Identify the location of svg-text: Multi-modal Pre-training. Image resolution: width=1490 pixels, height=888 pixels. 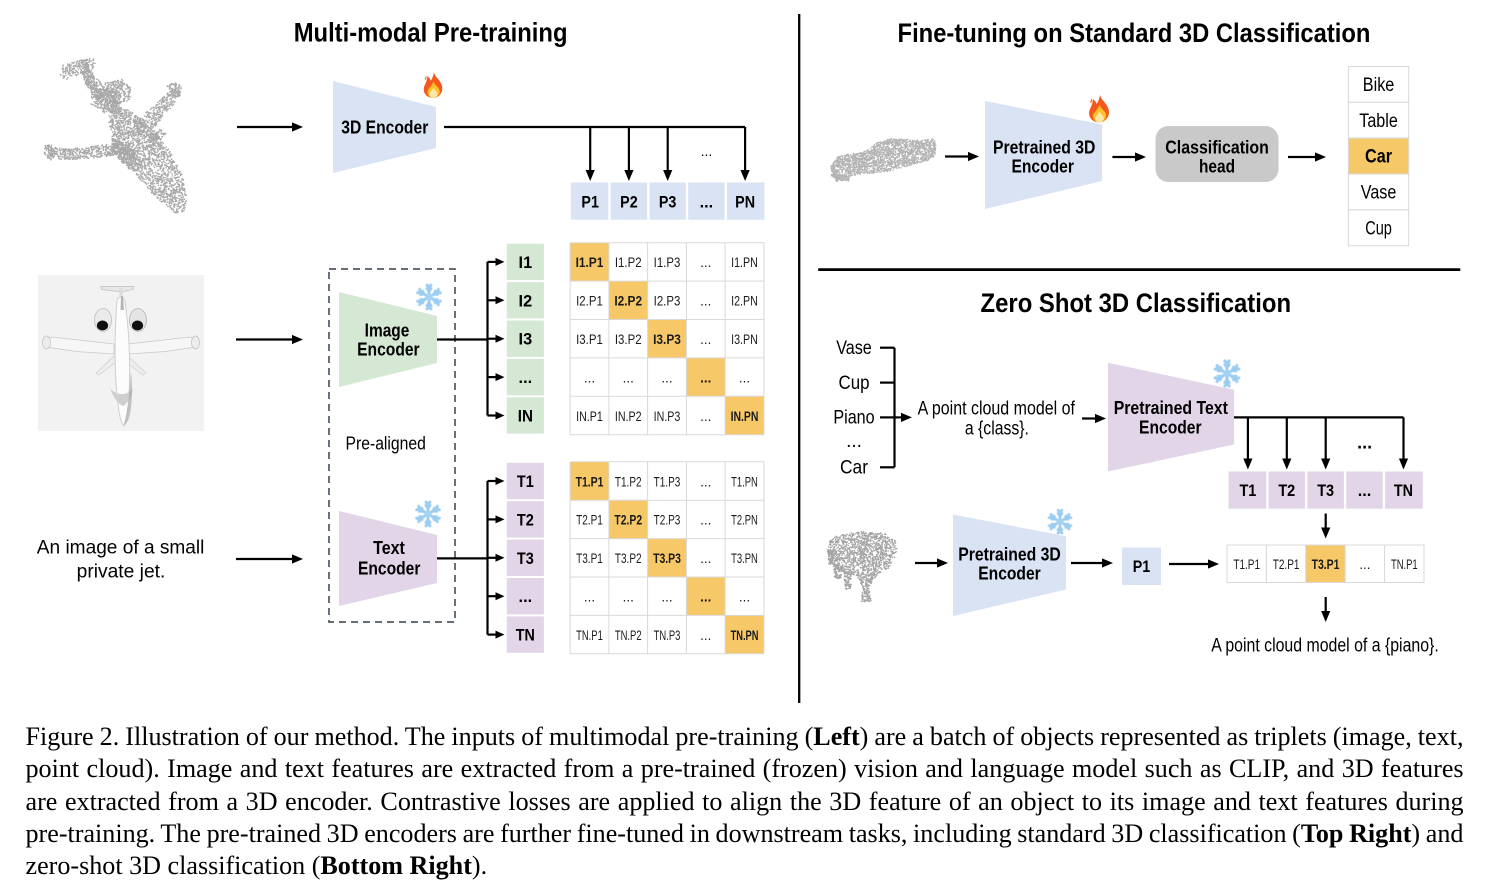
(431, 32).